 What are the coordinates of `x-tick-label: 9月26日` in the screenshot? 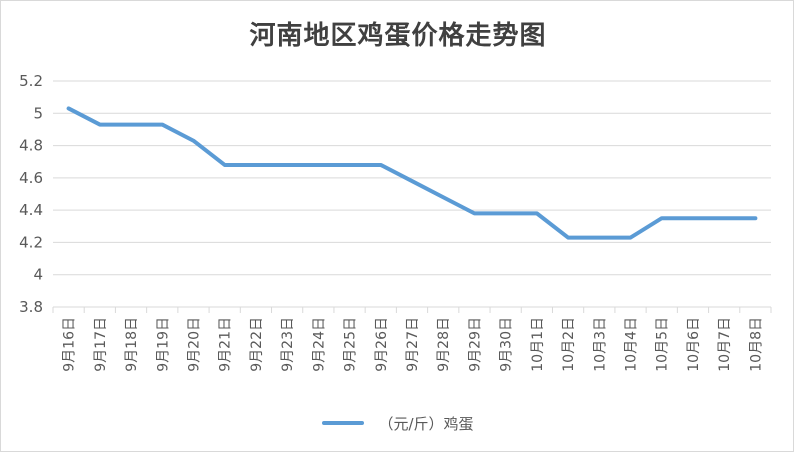 It's located at (382, 344).